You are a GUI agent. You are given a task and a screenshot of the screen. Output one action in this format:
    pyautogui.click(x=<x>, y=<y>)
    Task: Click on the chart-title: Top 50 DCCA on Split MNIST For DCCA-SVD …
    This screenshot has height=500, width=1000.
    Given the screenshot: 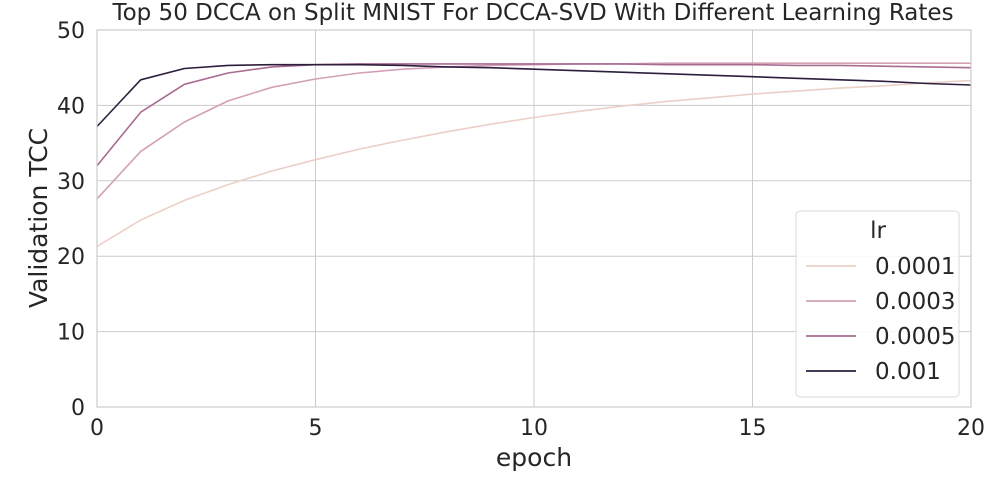 What is the action you would take?
    pyautogui.click(x=532, y=13)
    